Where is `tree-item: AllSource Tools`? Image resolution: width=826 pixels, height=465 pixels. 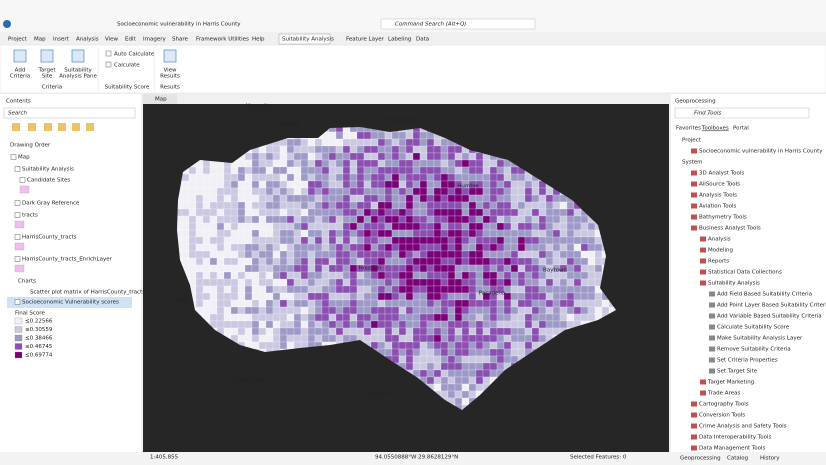
tree-item: AllSource Tools is located at coordinates (719, 185).